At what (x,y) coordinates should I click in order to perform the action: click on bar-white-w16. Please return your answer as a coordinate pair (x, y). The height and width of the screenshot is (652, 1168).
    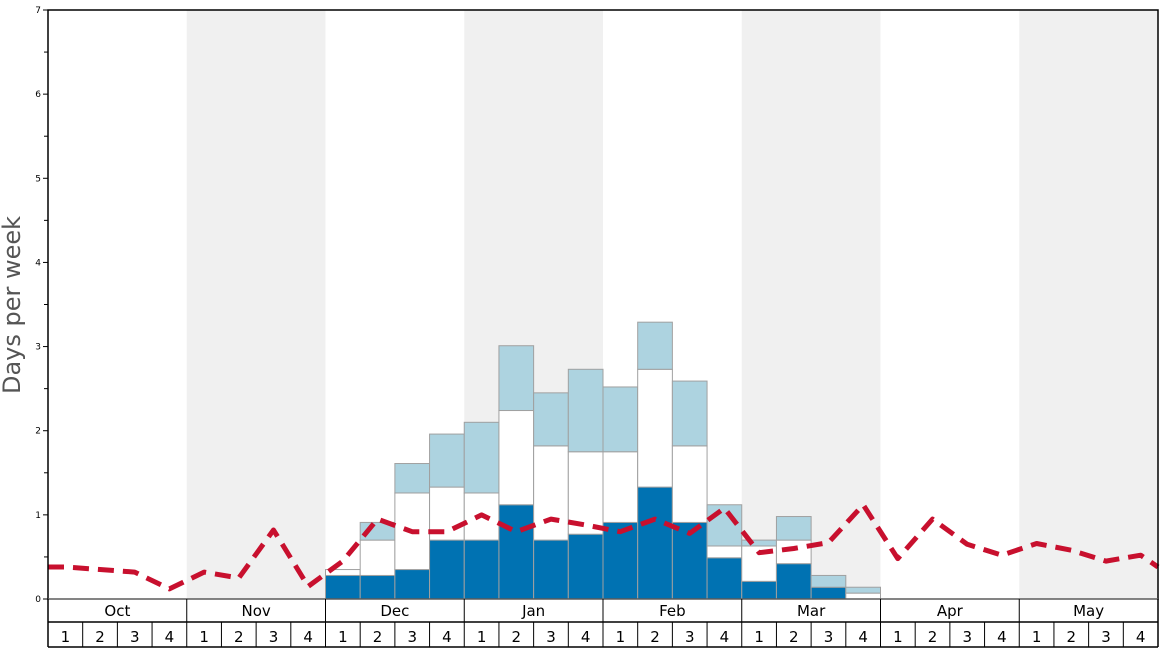
    Looking at the image, I should click on (585, 493).